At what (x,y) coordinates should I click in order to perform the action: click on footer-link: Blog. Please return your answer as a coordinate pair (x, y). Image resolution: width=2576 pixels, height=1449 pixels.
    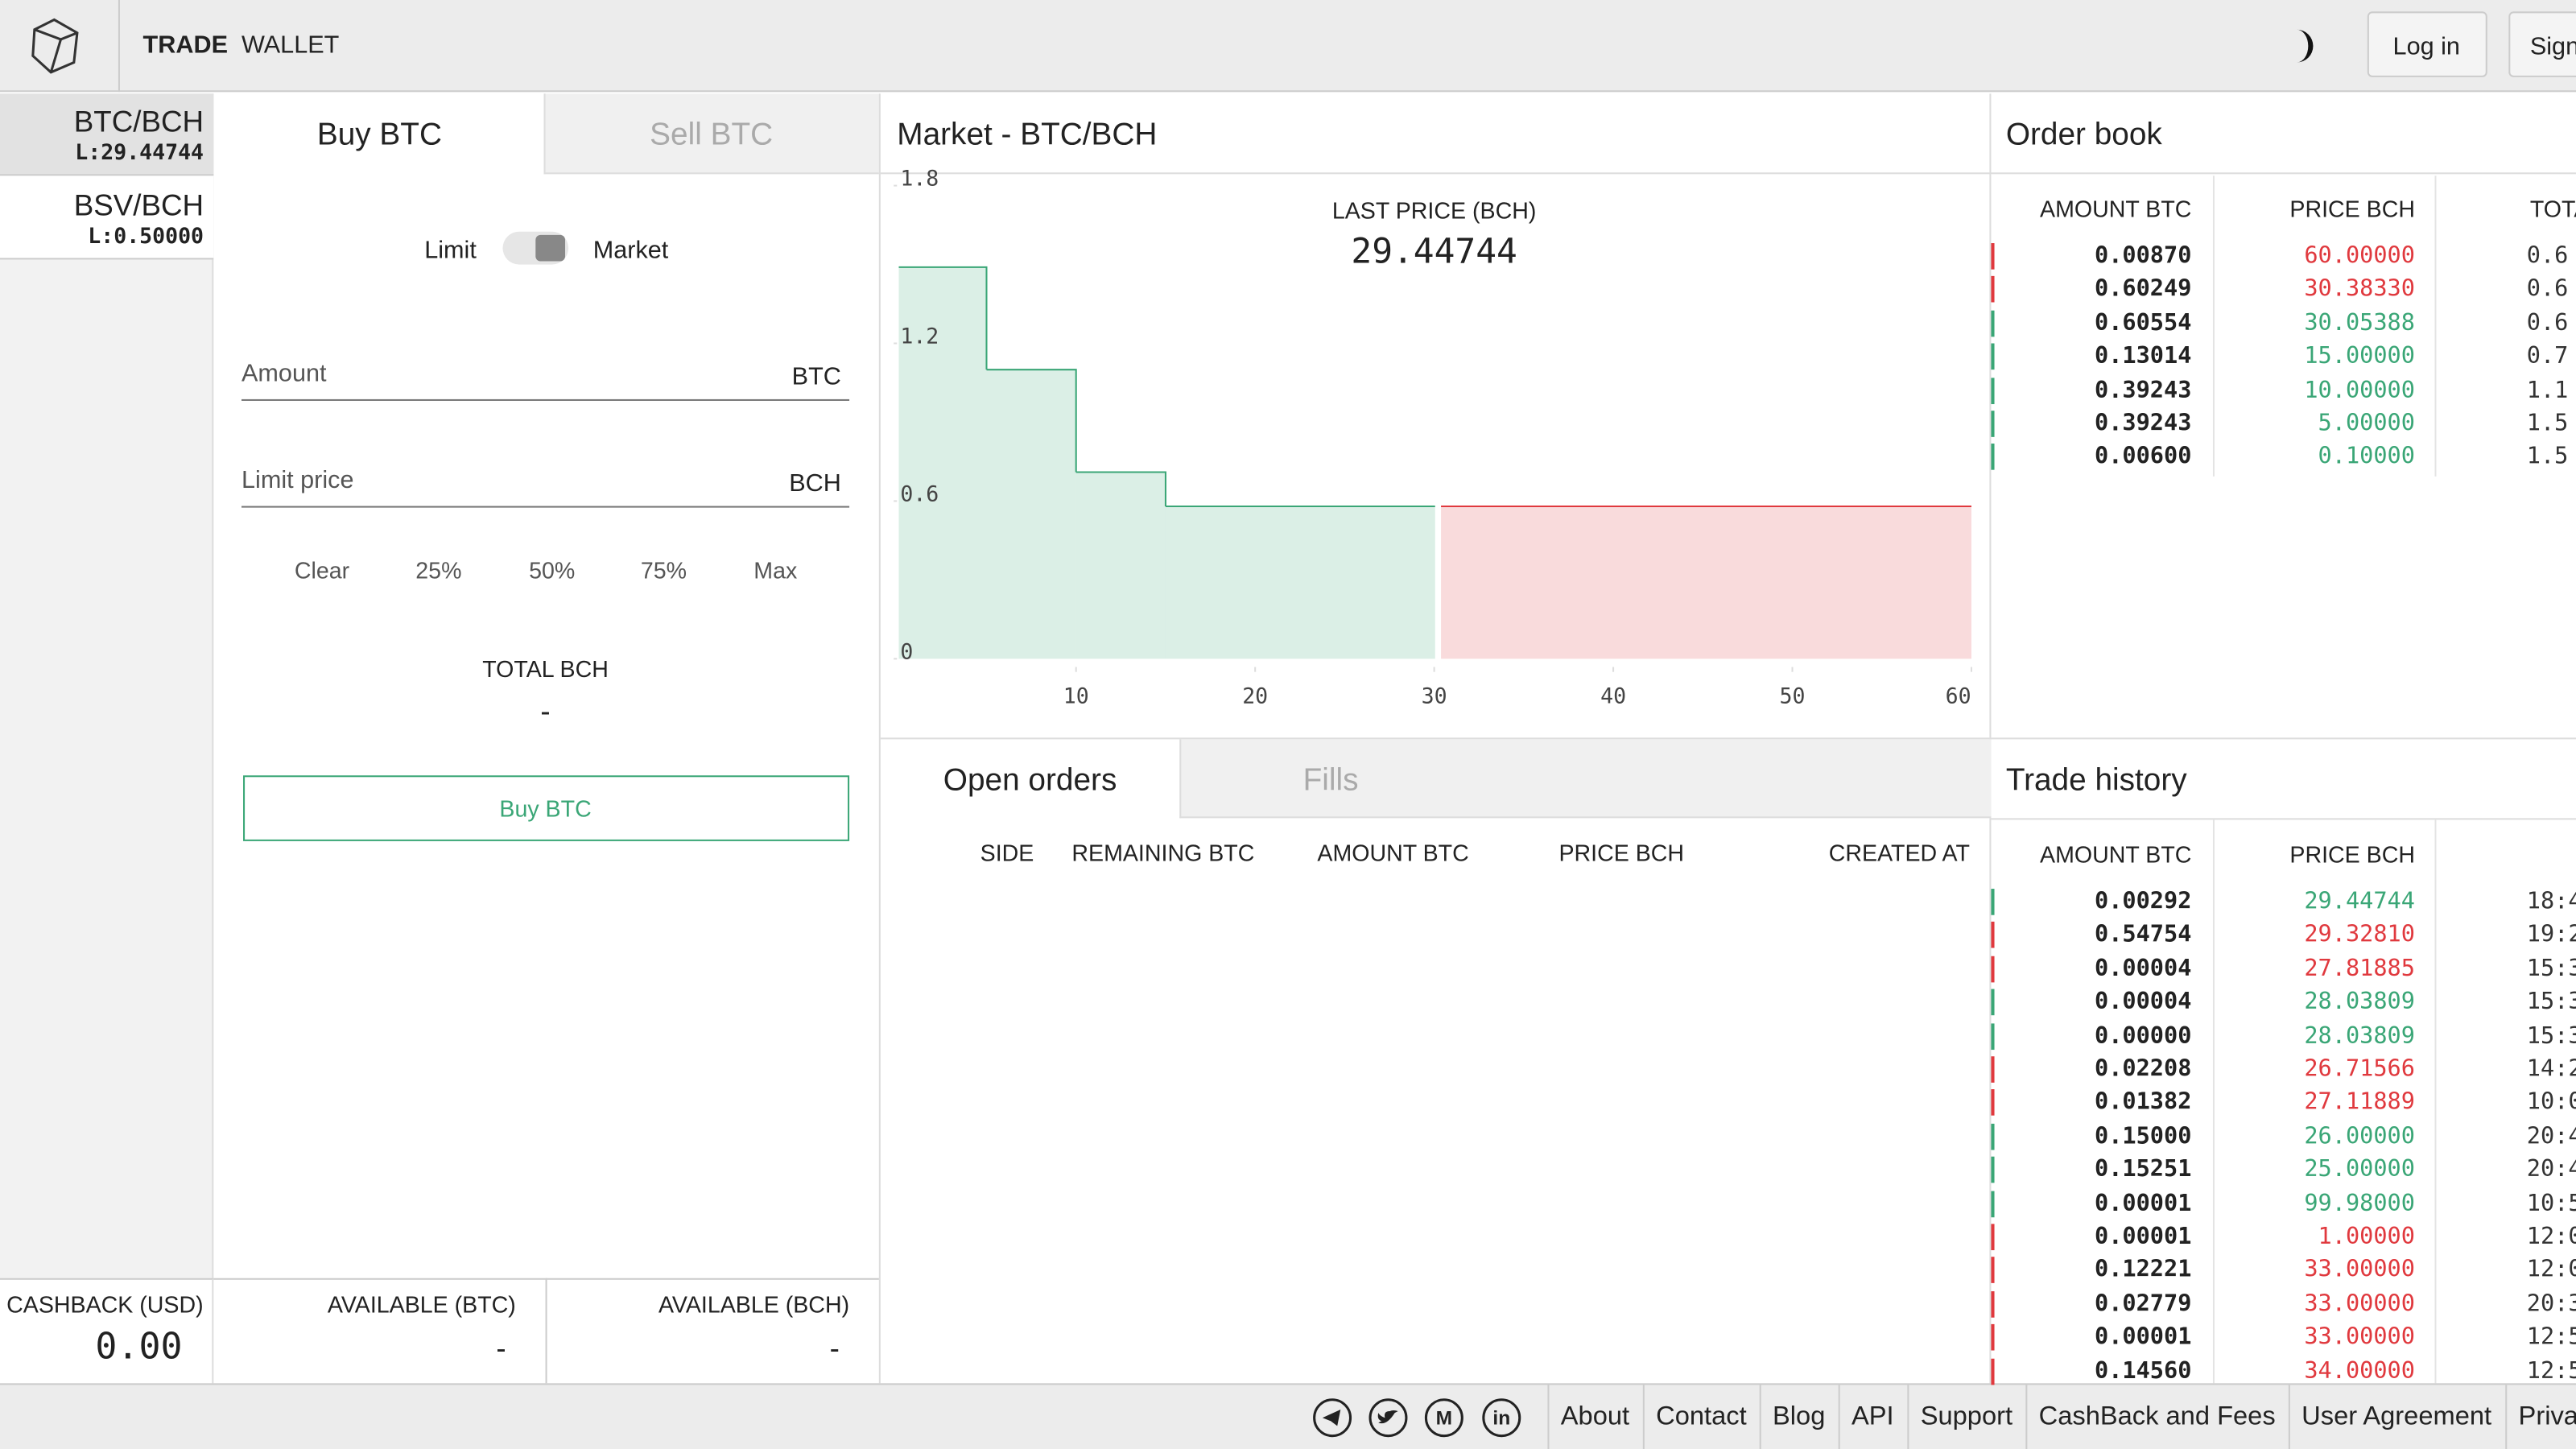
    Looking at the image, I should click on (1799, 1416).